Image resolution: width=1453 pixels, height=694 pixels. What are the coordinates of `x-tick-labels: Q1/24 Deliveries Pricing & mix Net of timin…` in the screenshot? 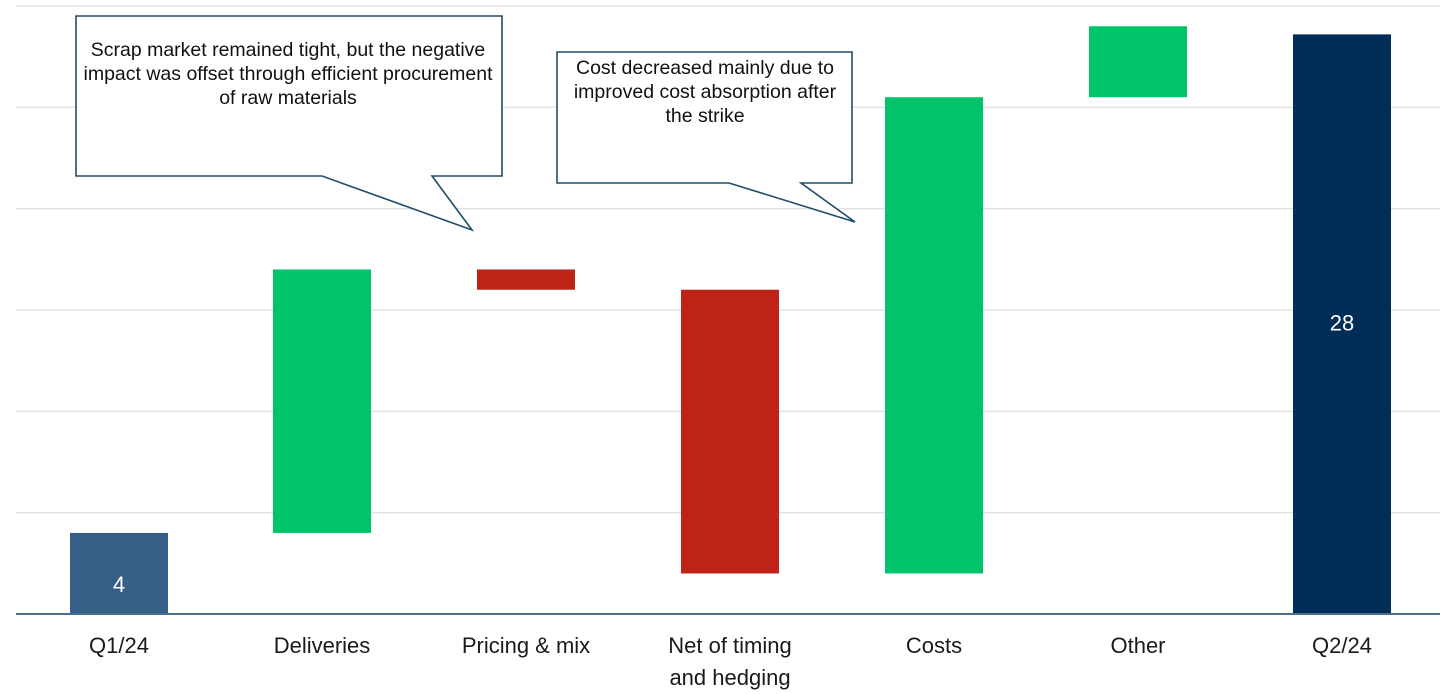 It's located at (730, 661).